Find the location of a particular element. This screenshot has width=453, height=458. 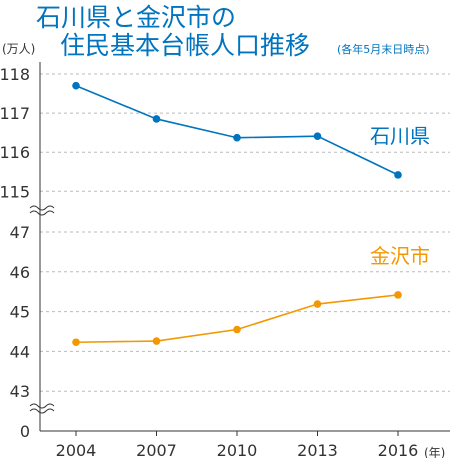

y-tick-label-43: 43 is located at coordinates (20, 391).